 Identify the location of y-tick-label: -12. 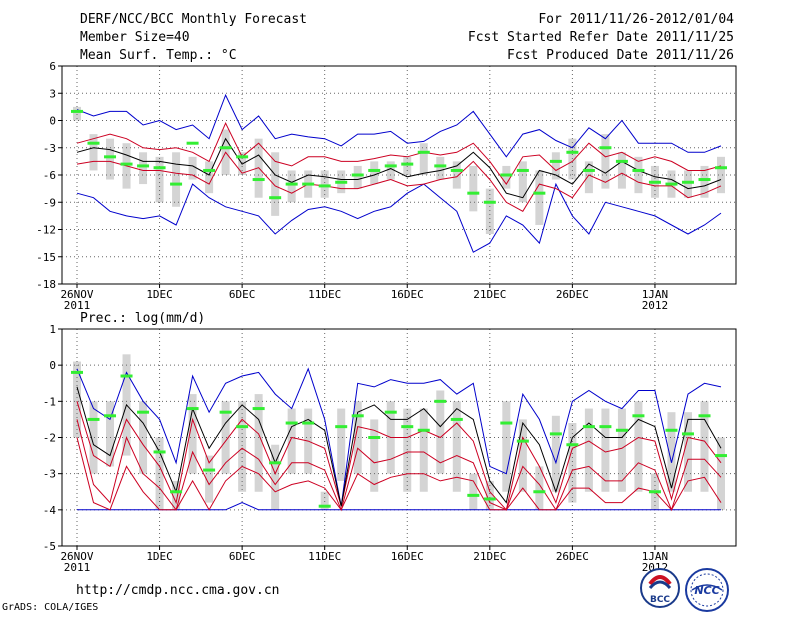
(46, 230).